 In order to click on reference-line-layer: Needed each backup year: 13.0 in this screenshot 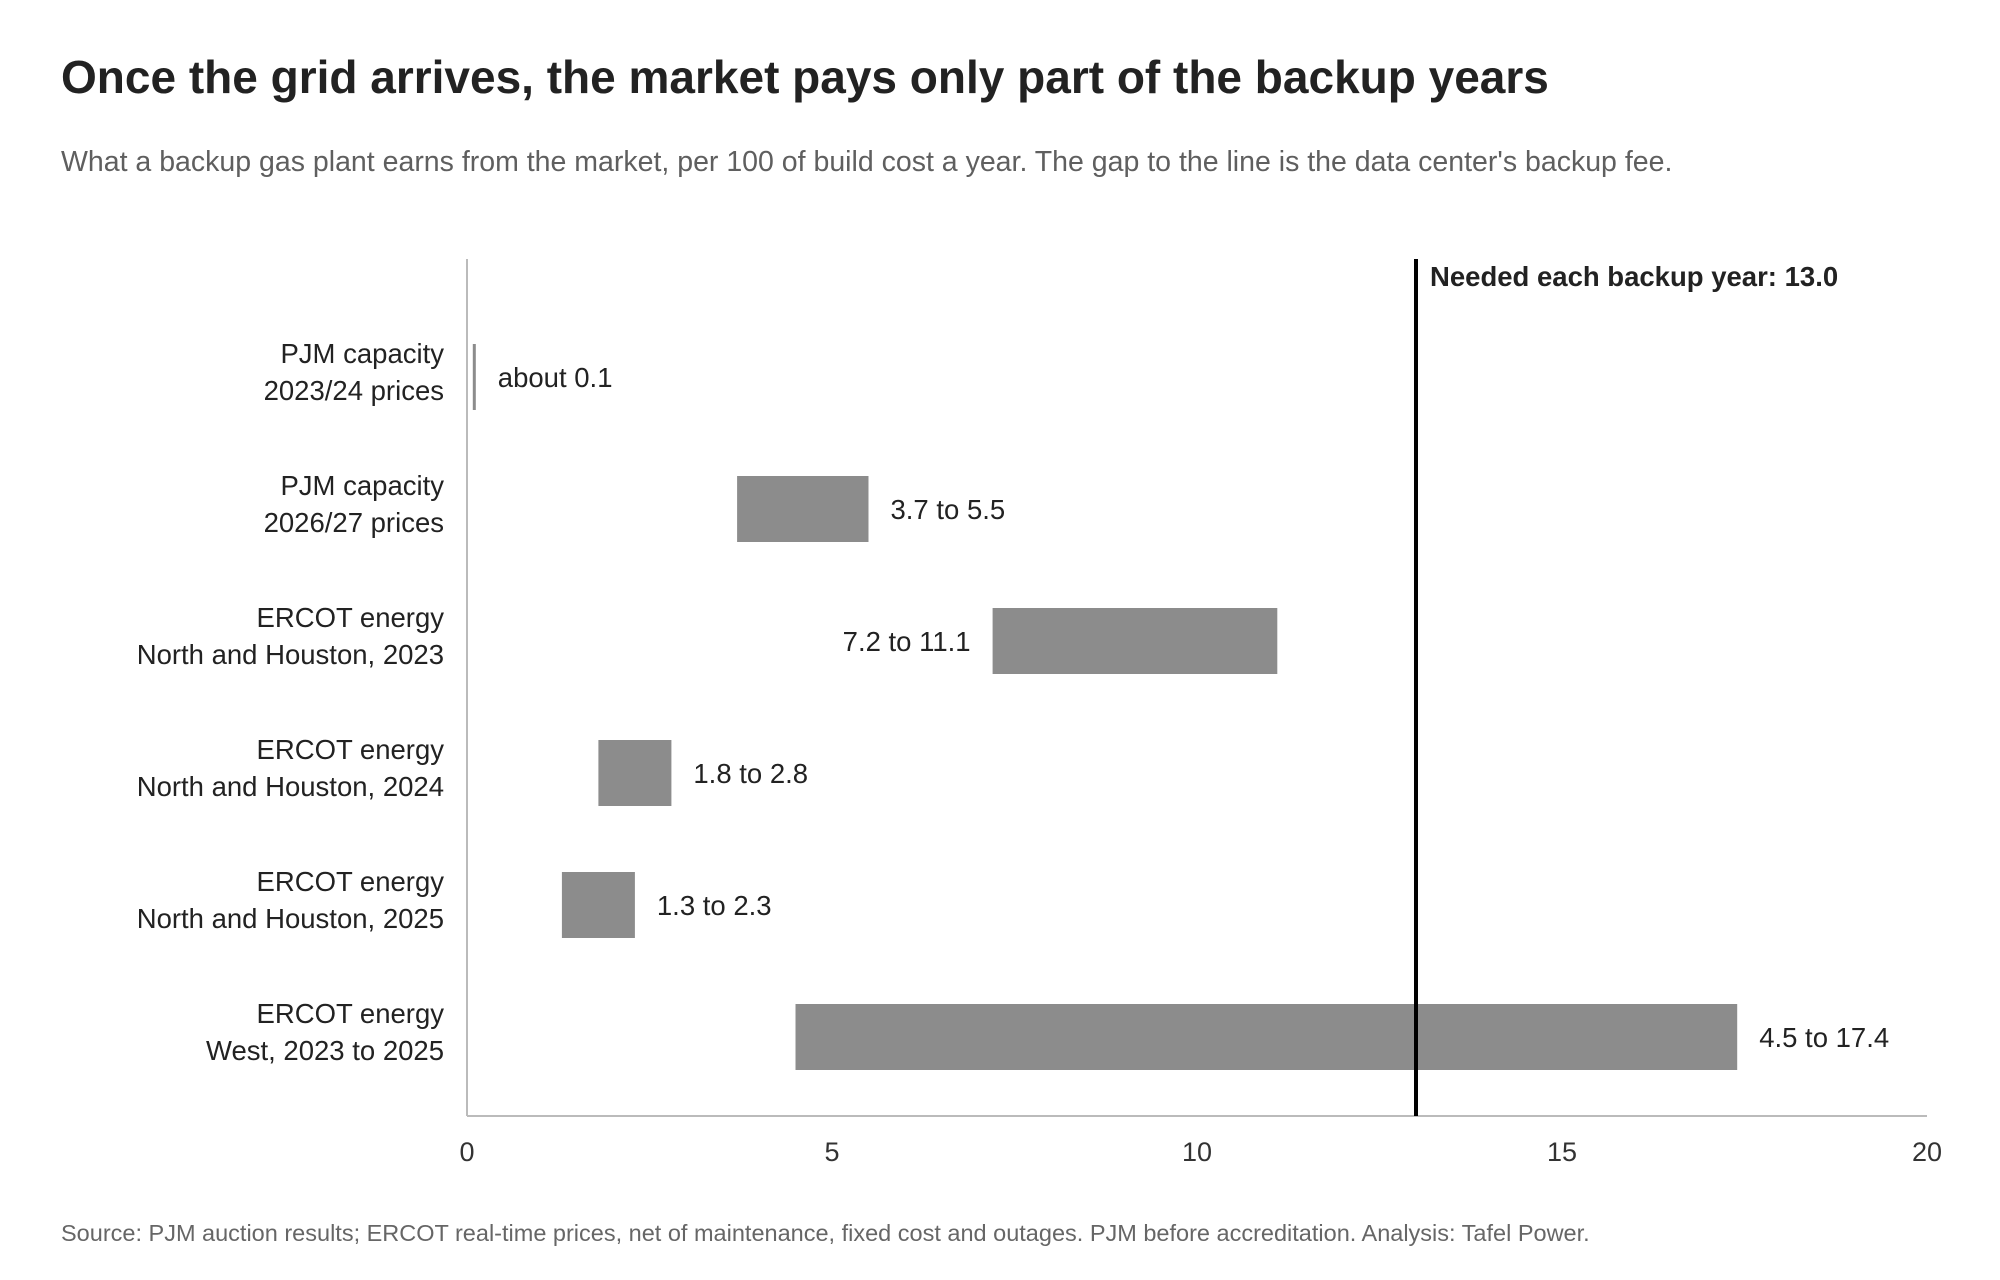, I will do `click(1626, 687)`.